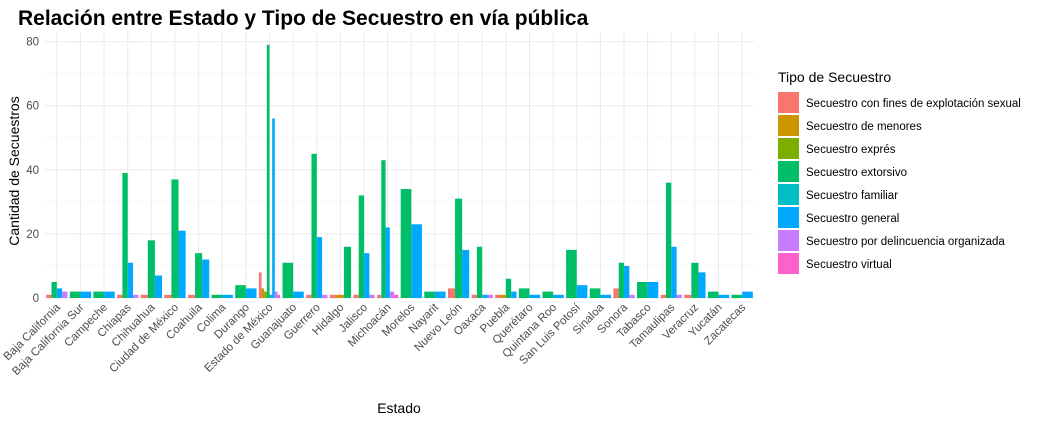  What do you see at coordinates (32, 43) in the screenshot?
I see `y-tick-label: 80` at bounding box center [32, 43].